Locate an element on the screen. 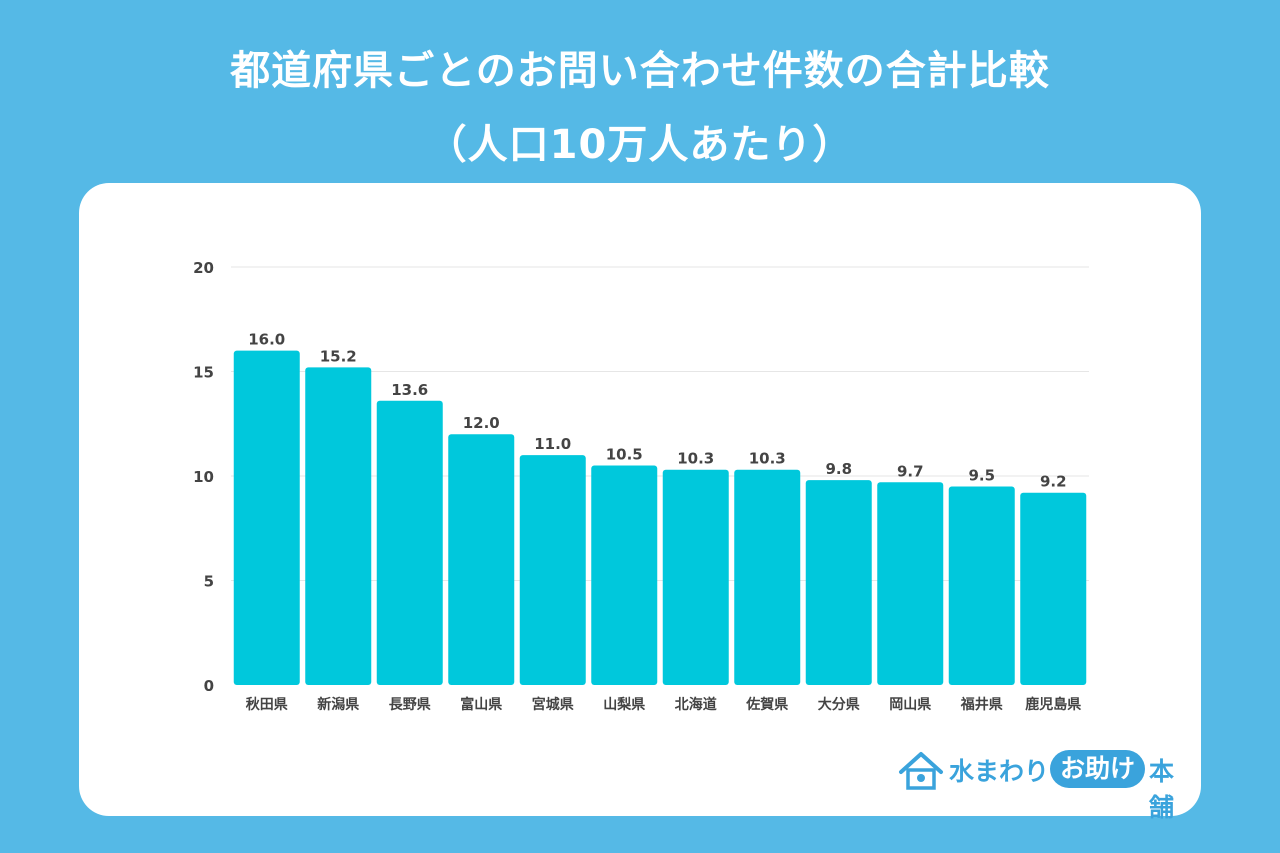 The image size is (1280, 853). data-label: 10.5 is located at coordinates (624, 455).